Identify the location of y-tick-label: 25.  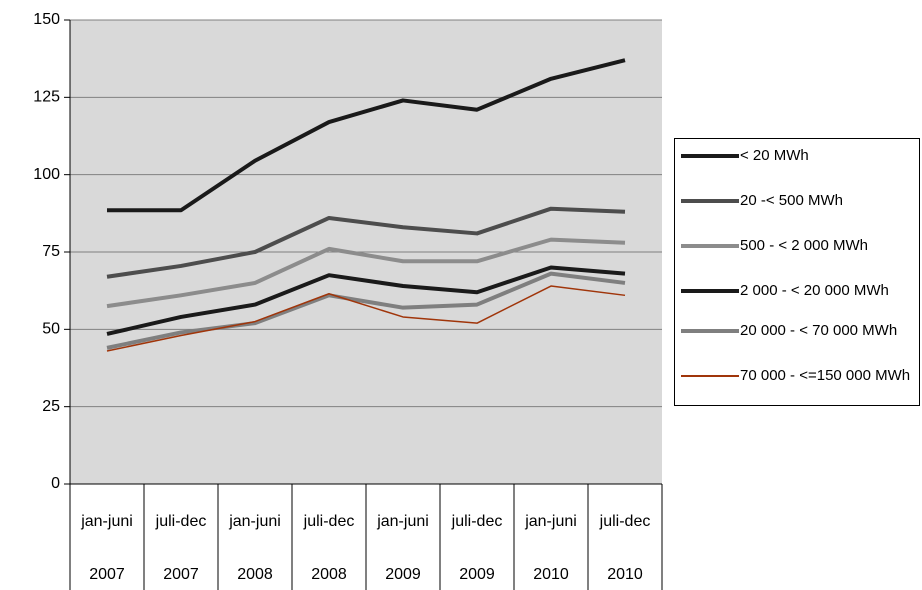
(51, 406).